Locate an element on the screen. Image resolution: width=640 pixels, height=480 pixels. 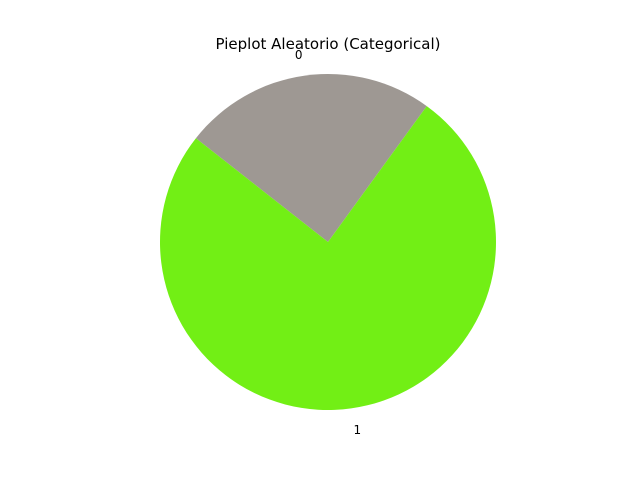
pie-label-0: 0 is located at coordinates (299, 55).